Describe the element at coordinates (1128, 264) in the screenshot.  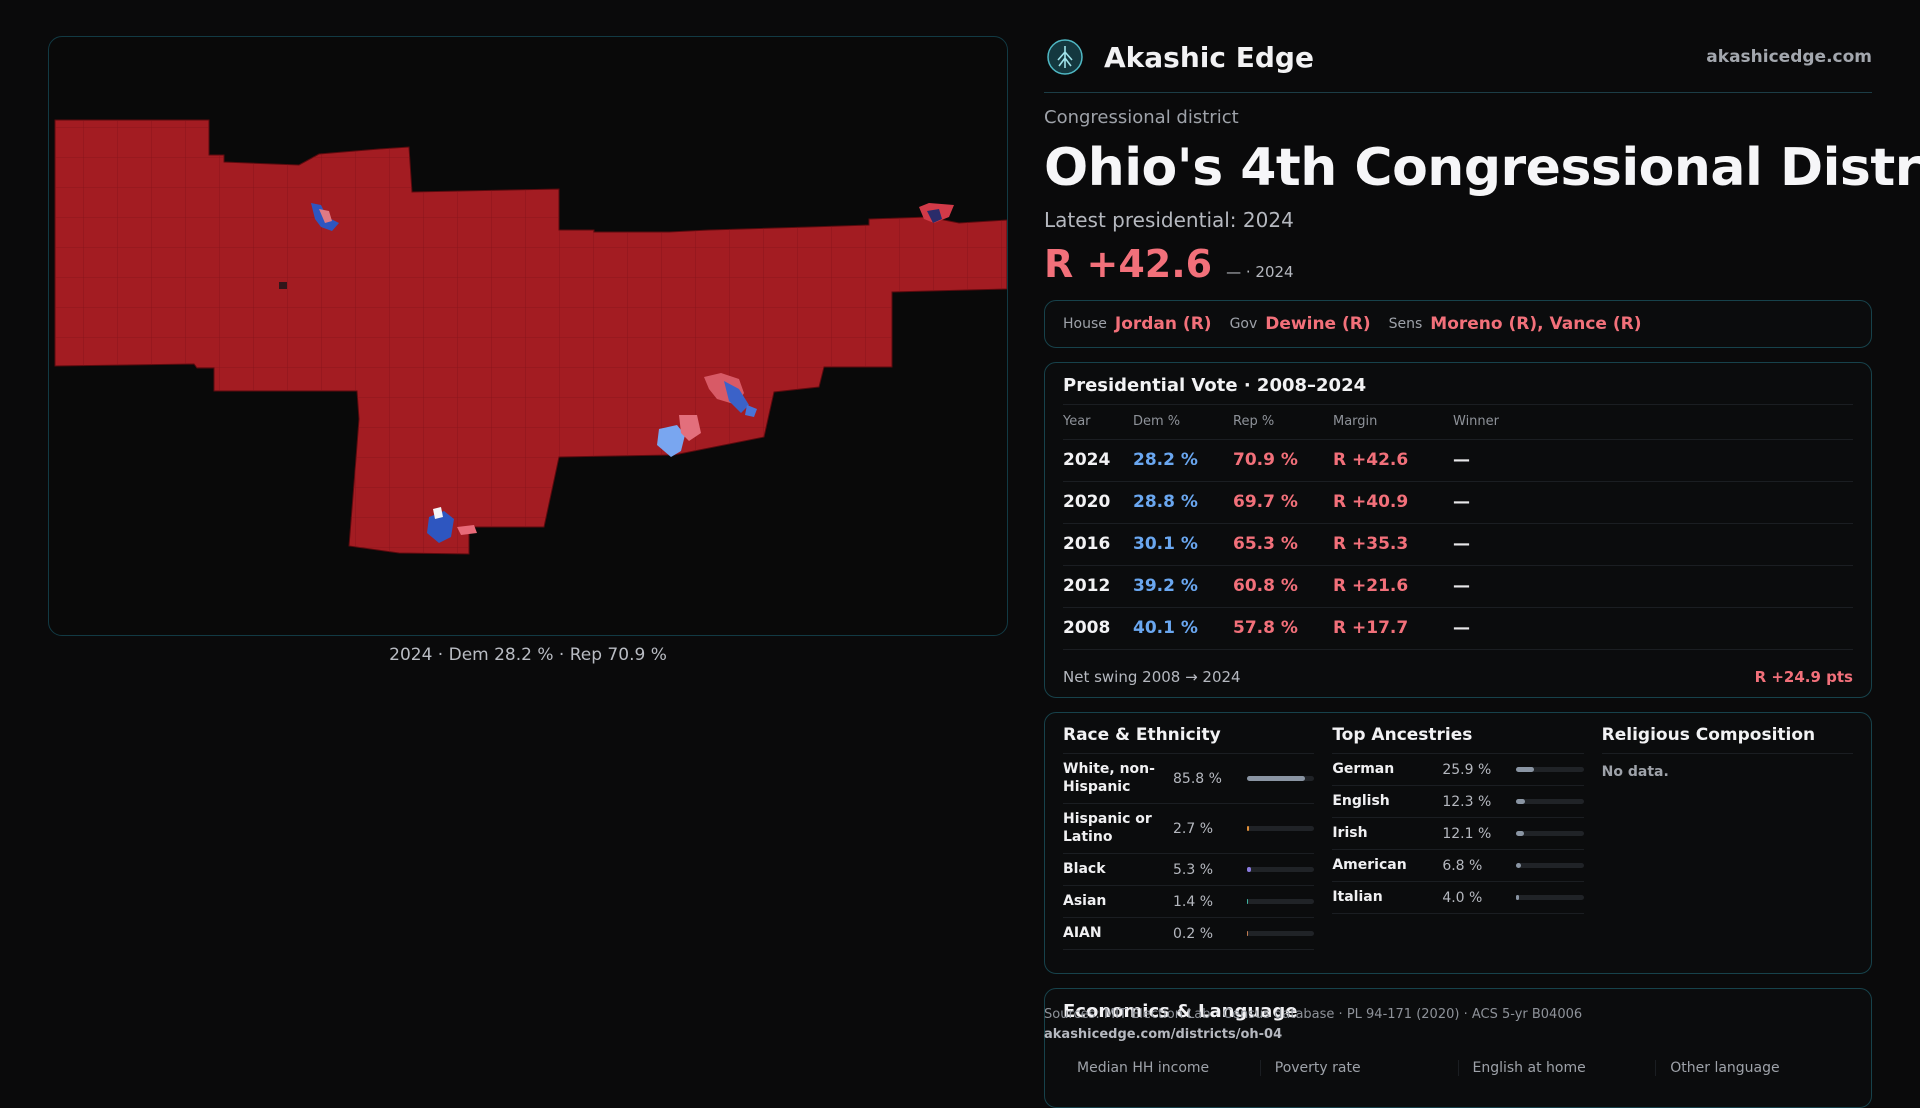
I see `latest-margin: R +42.6` at that location.